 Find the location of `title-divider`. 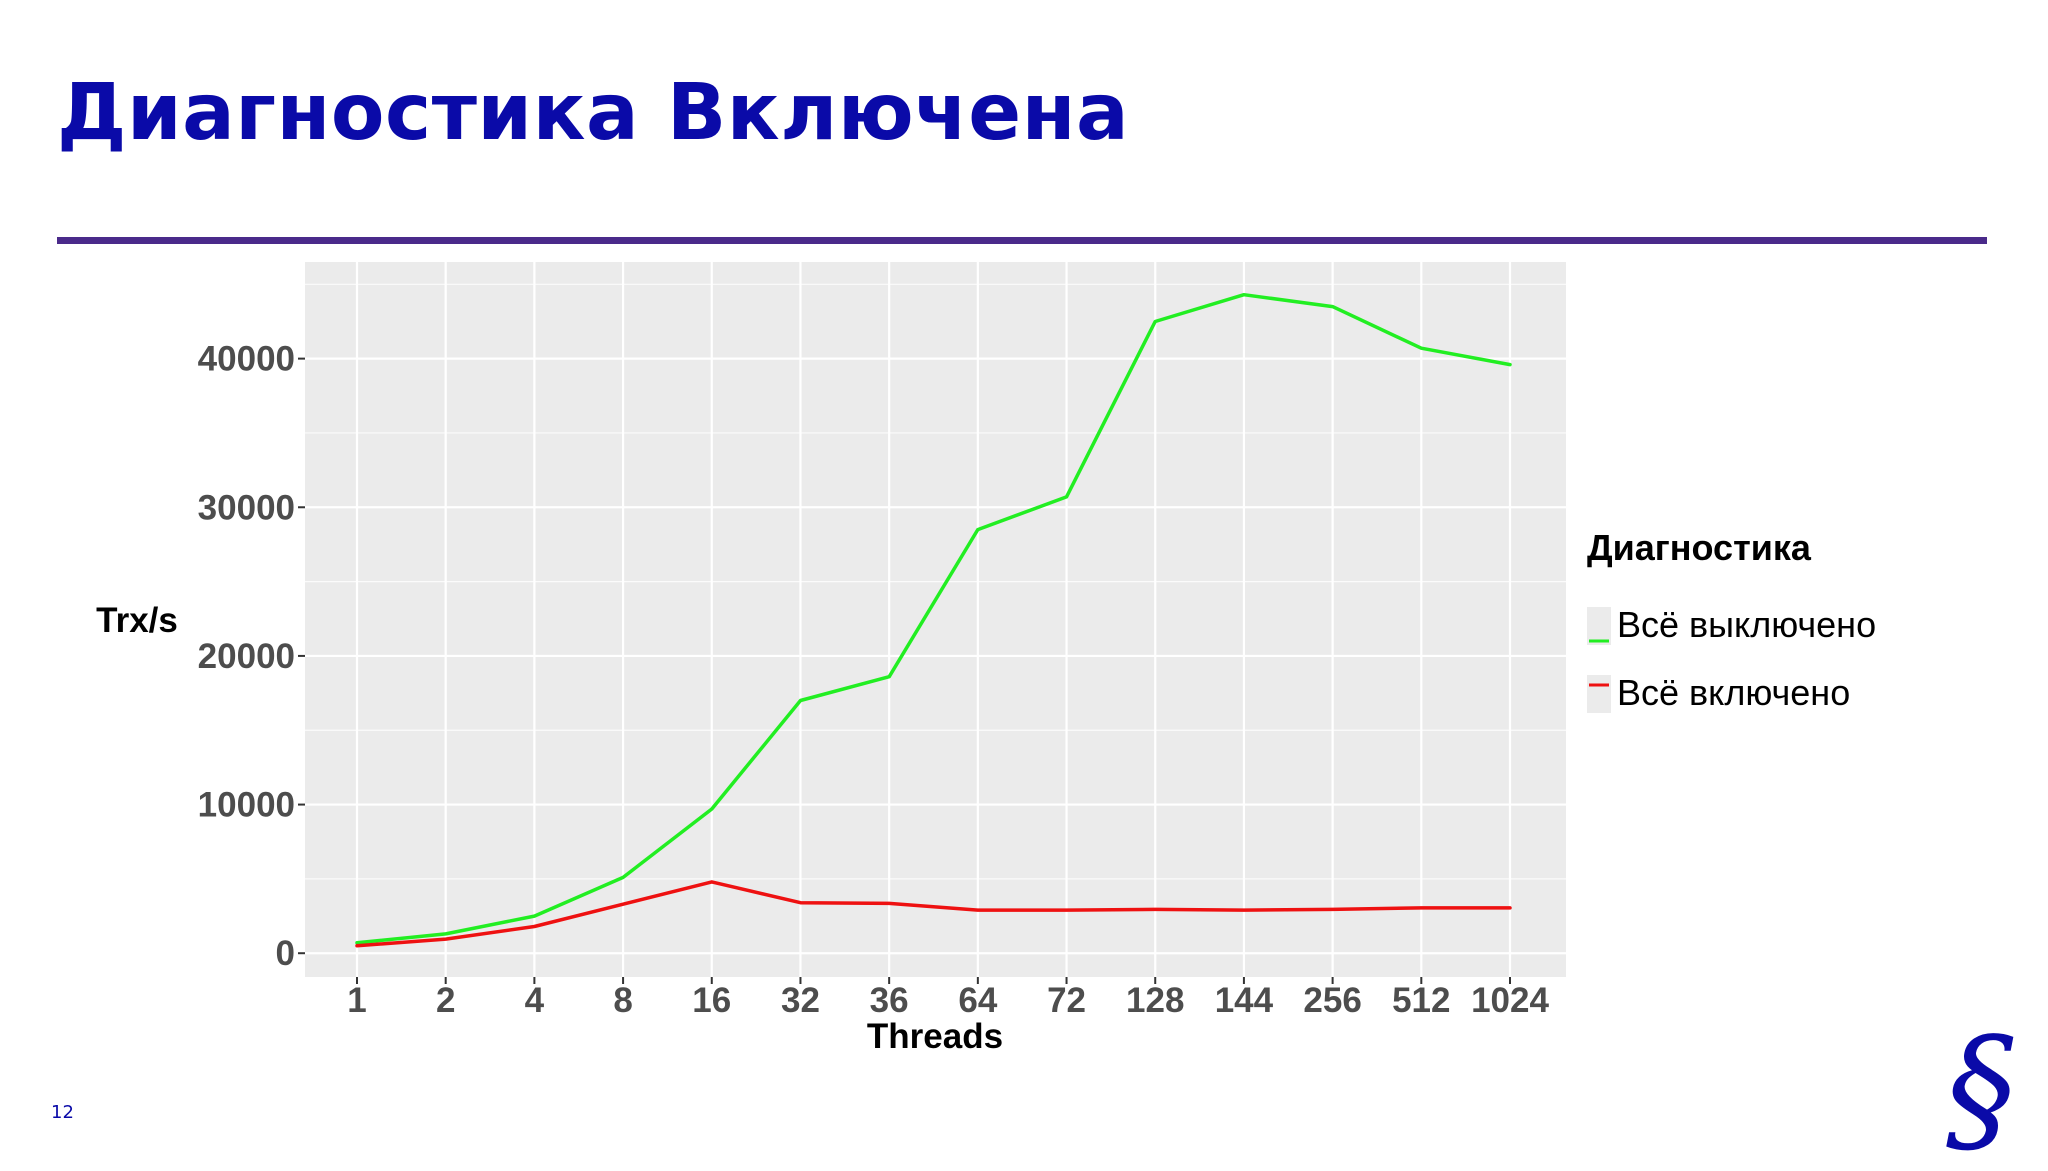

title-divider is located at coordinates (1022, 240).